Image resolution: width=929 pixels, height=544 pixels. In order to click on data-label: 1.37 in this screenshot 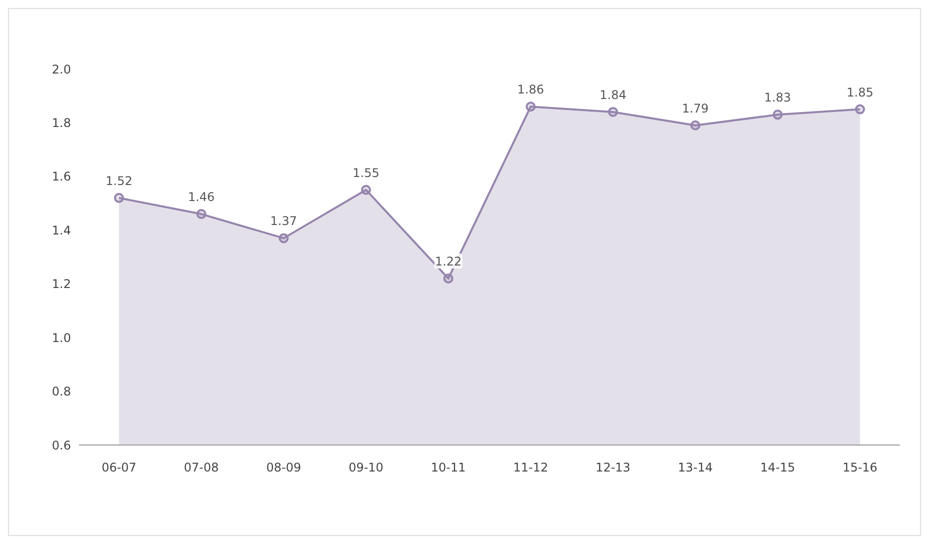, I will do `click(284, 221)`.